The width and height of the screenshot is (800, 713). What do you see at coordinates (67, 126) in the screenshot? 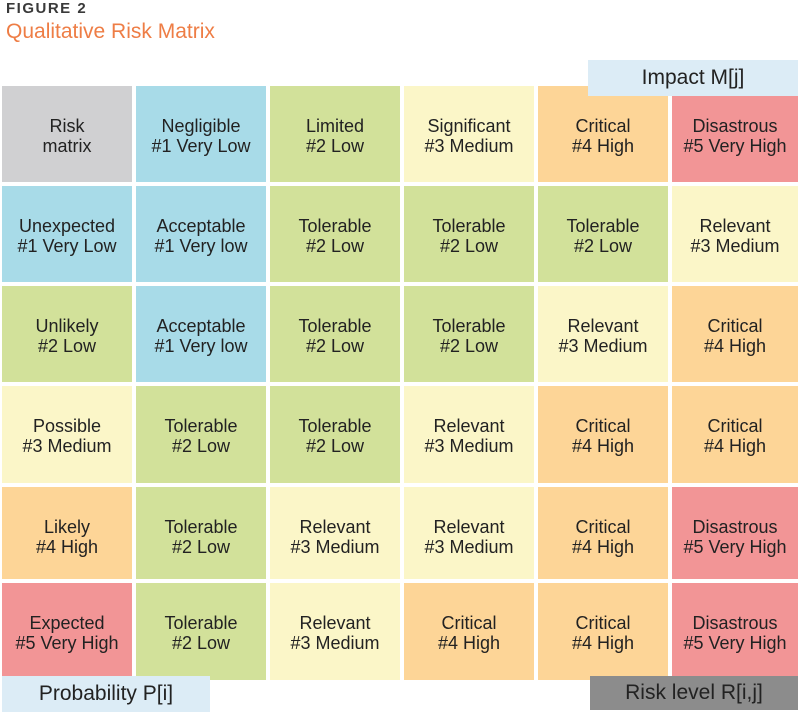
I see `cell-title: Risk` at bounding box center [67, 126].